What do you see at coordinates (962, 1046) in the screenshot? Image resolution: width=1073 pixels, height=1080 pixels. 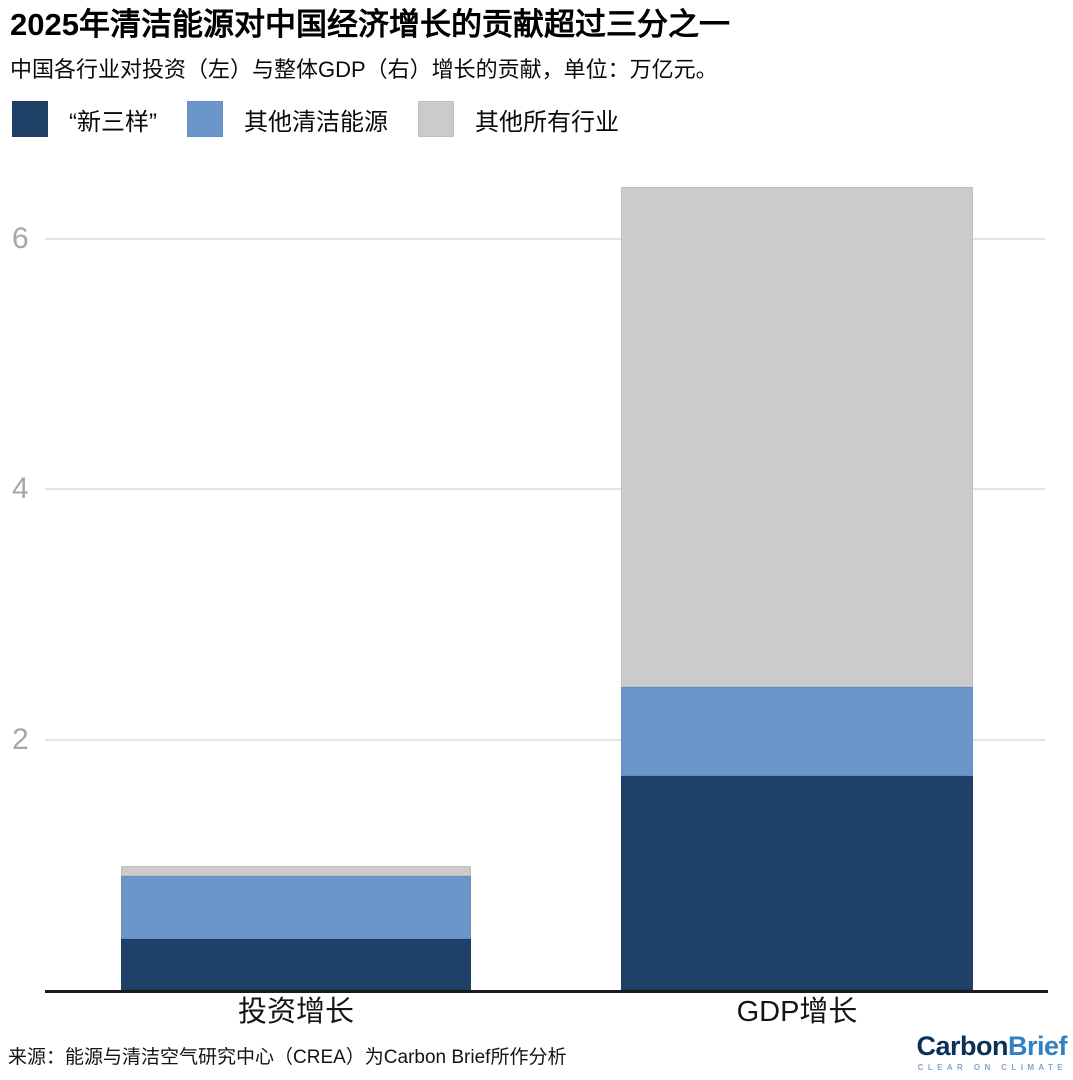 I see `logo-carbon-text: Carbon` at bounding box center [962, 1046].